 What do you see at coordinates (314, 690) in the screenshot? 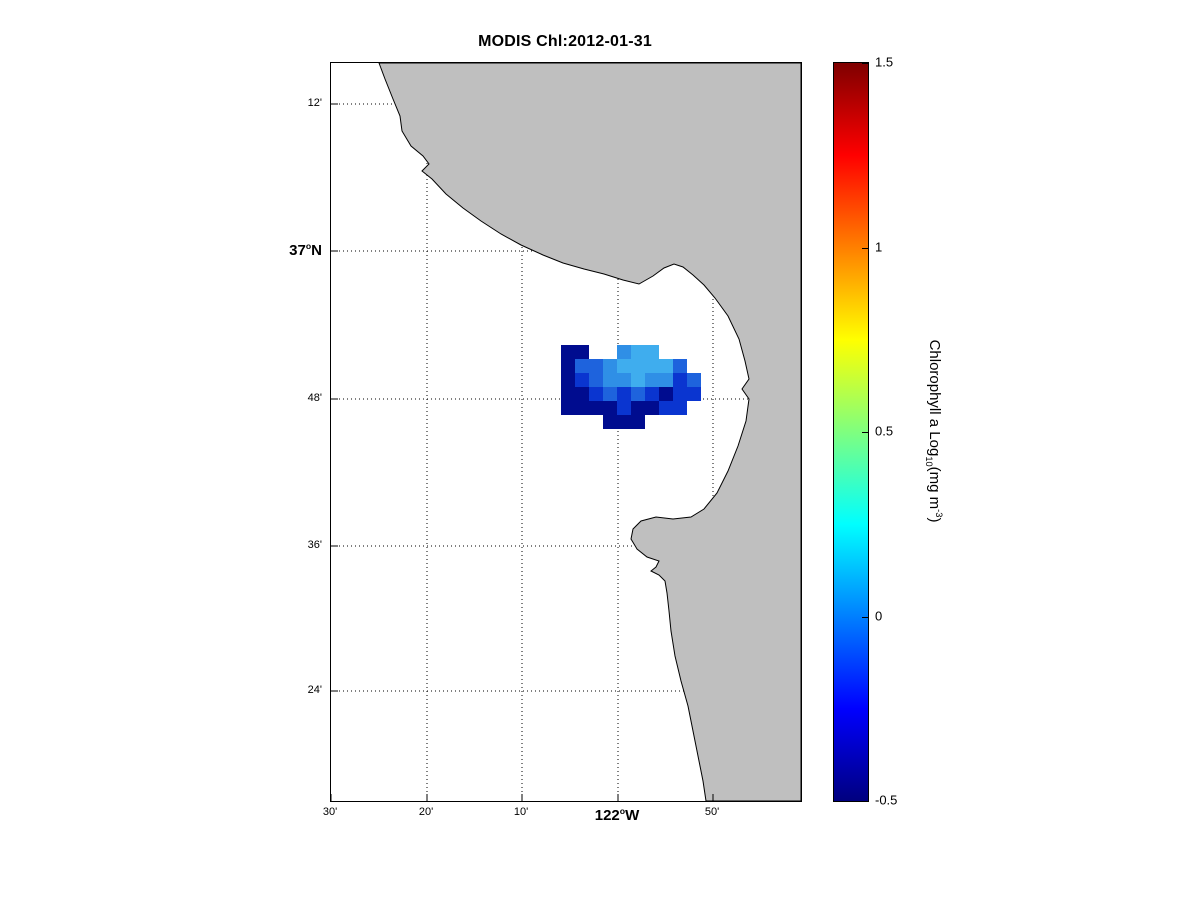
I see `y-tick-label: 24'` at bounding box center [314, 690].